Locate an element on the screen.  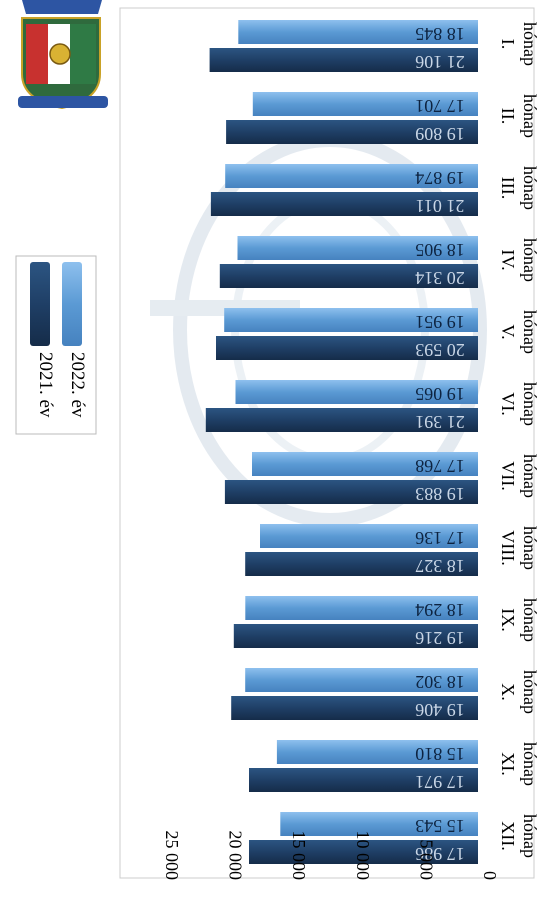
bar-label-2021-2: 19 809 is located at coordinates (440, 134).